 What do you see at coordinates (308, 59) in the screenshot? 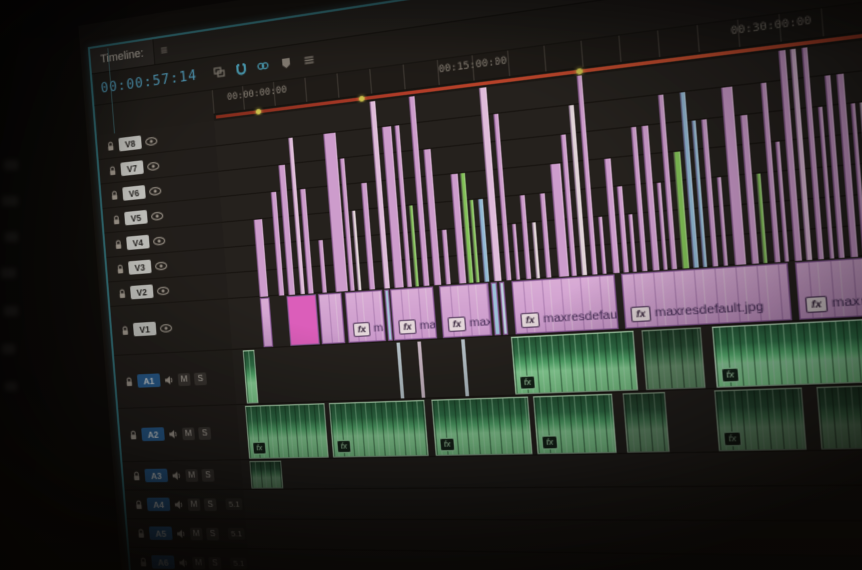
I see `timeline-settings-icon` at bounding box center [308, 59].